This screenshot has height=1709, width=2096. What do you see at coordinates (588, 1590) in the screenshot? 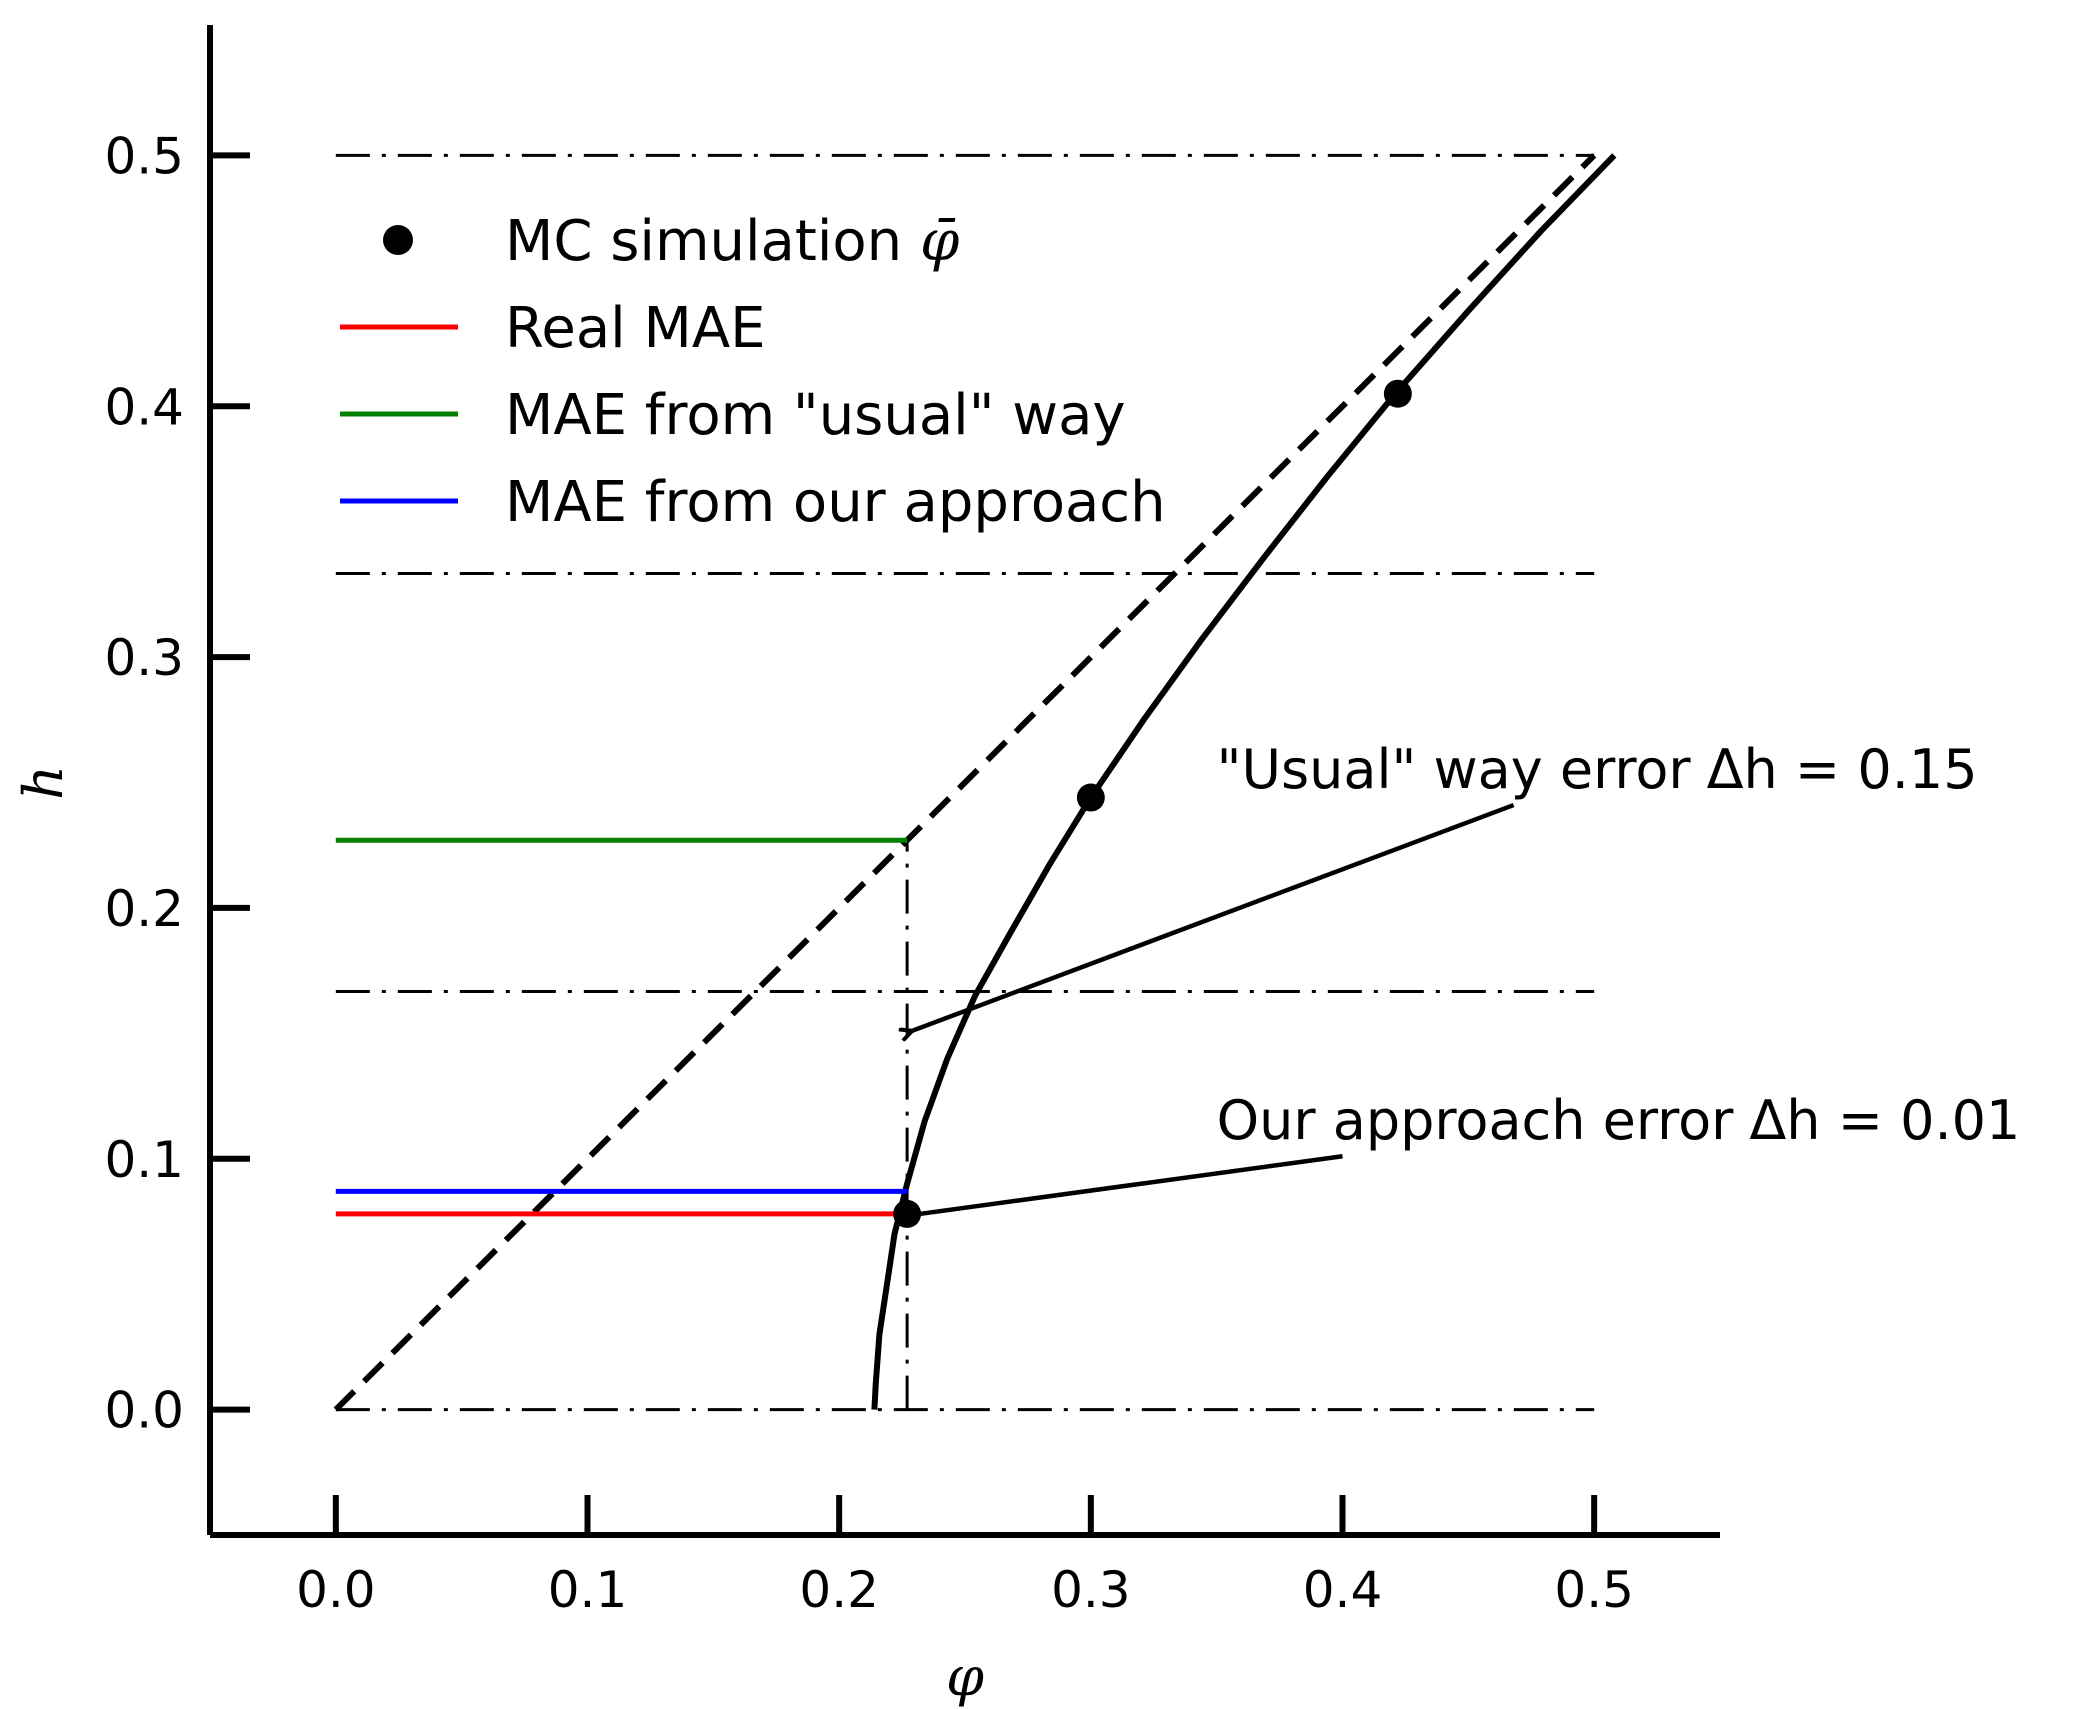
I see `x-tick-label-1: 0.1` at bounding box center [588, 1590].